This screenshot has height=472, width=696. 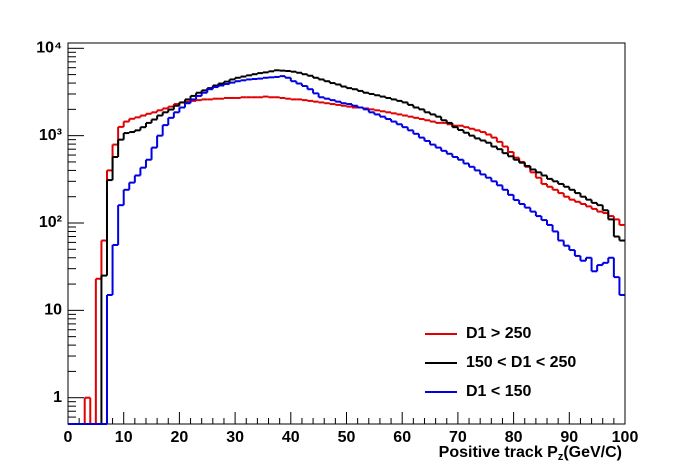 What do you see at coordinates (49, 48) in the screenshot?
I see `y-tick-label: 10⁴` at bounding box center [49, 48].